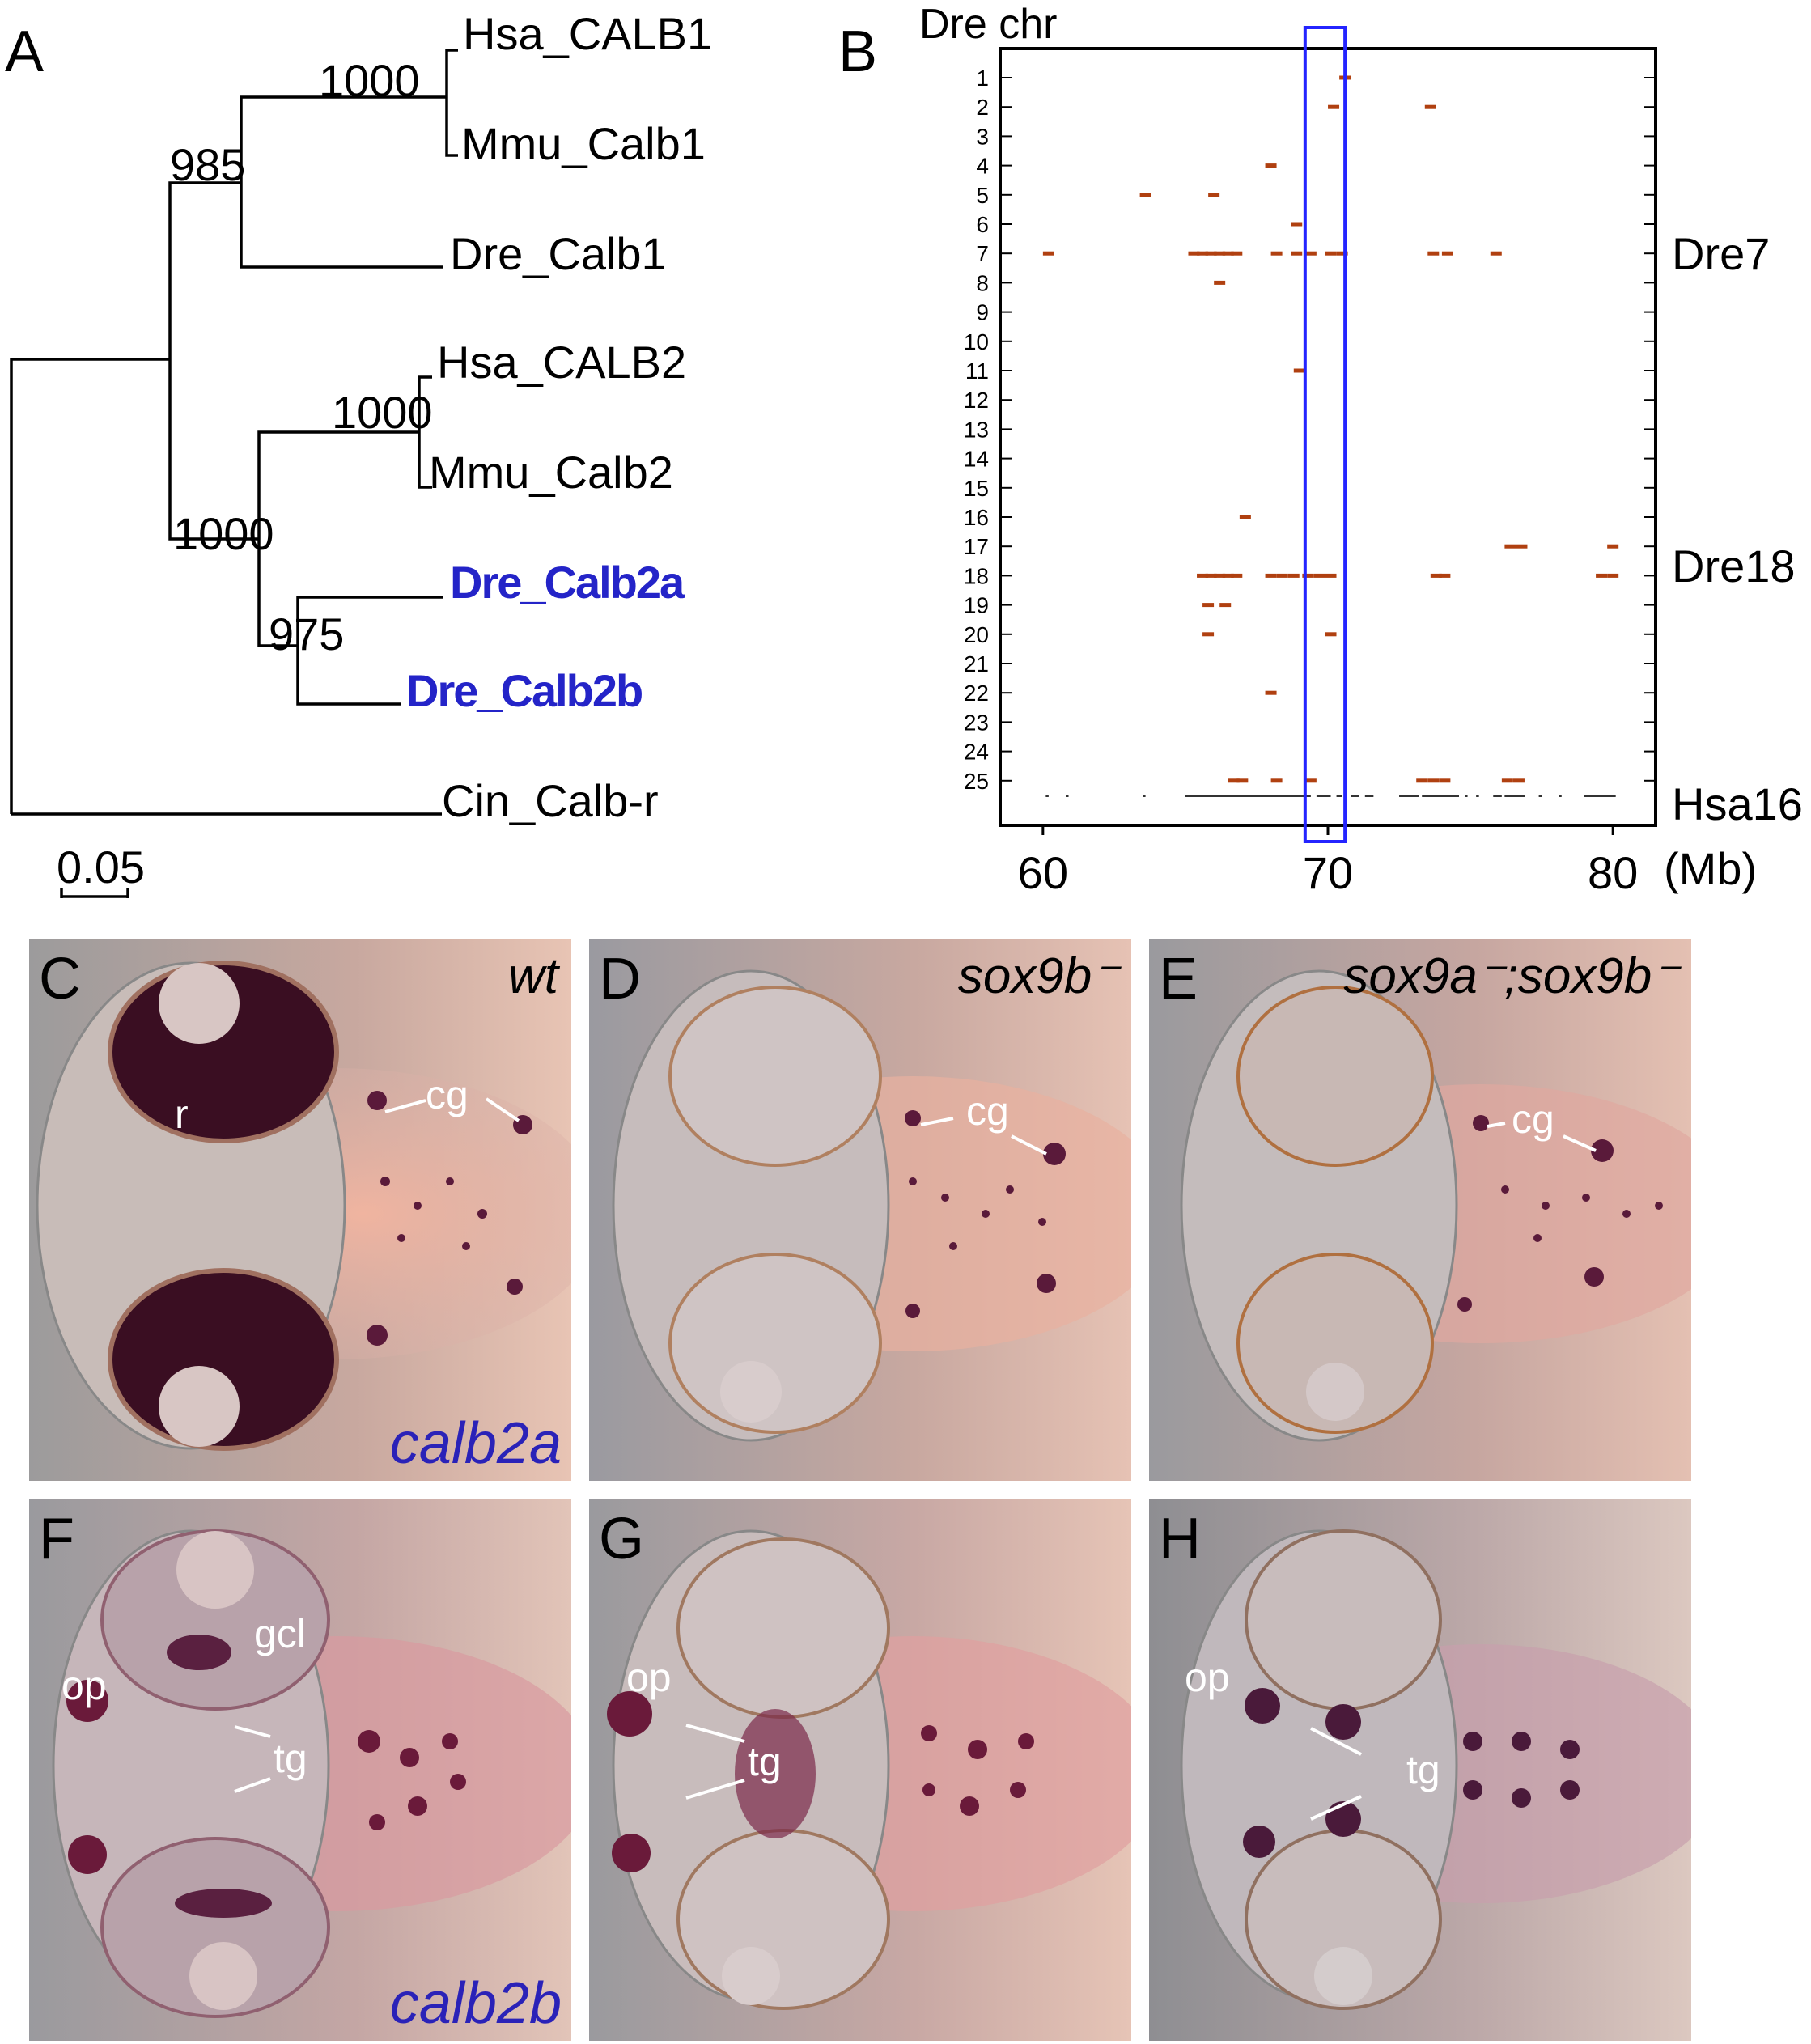 Image resolution: width=1811 pixels, height=2044 pixels. Describe the element at coordinates (982, 107) in the screenshot. I see `y-tick-label: 2` at that location.